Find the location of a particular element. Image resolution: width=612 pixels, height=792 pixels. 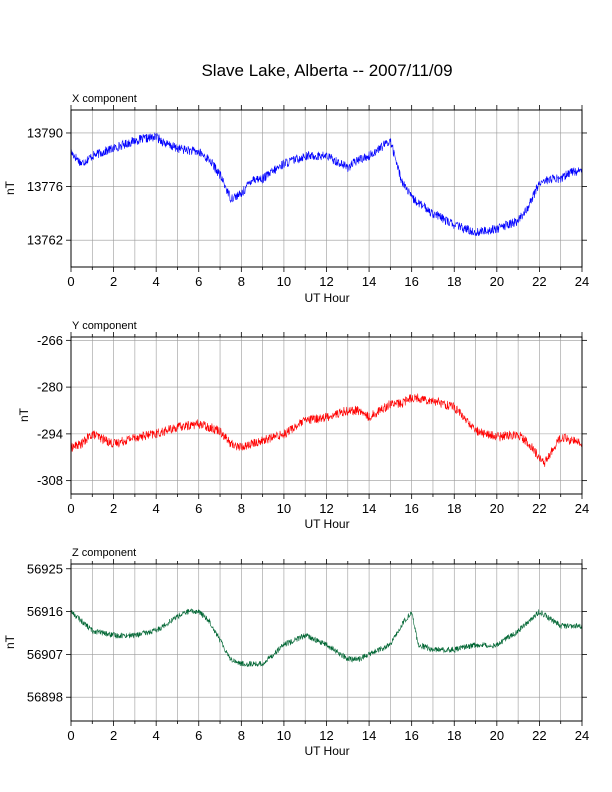

y-tick-label: 56907 is located at coordinates (45, 654).